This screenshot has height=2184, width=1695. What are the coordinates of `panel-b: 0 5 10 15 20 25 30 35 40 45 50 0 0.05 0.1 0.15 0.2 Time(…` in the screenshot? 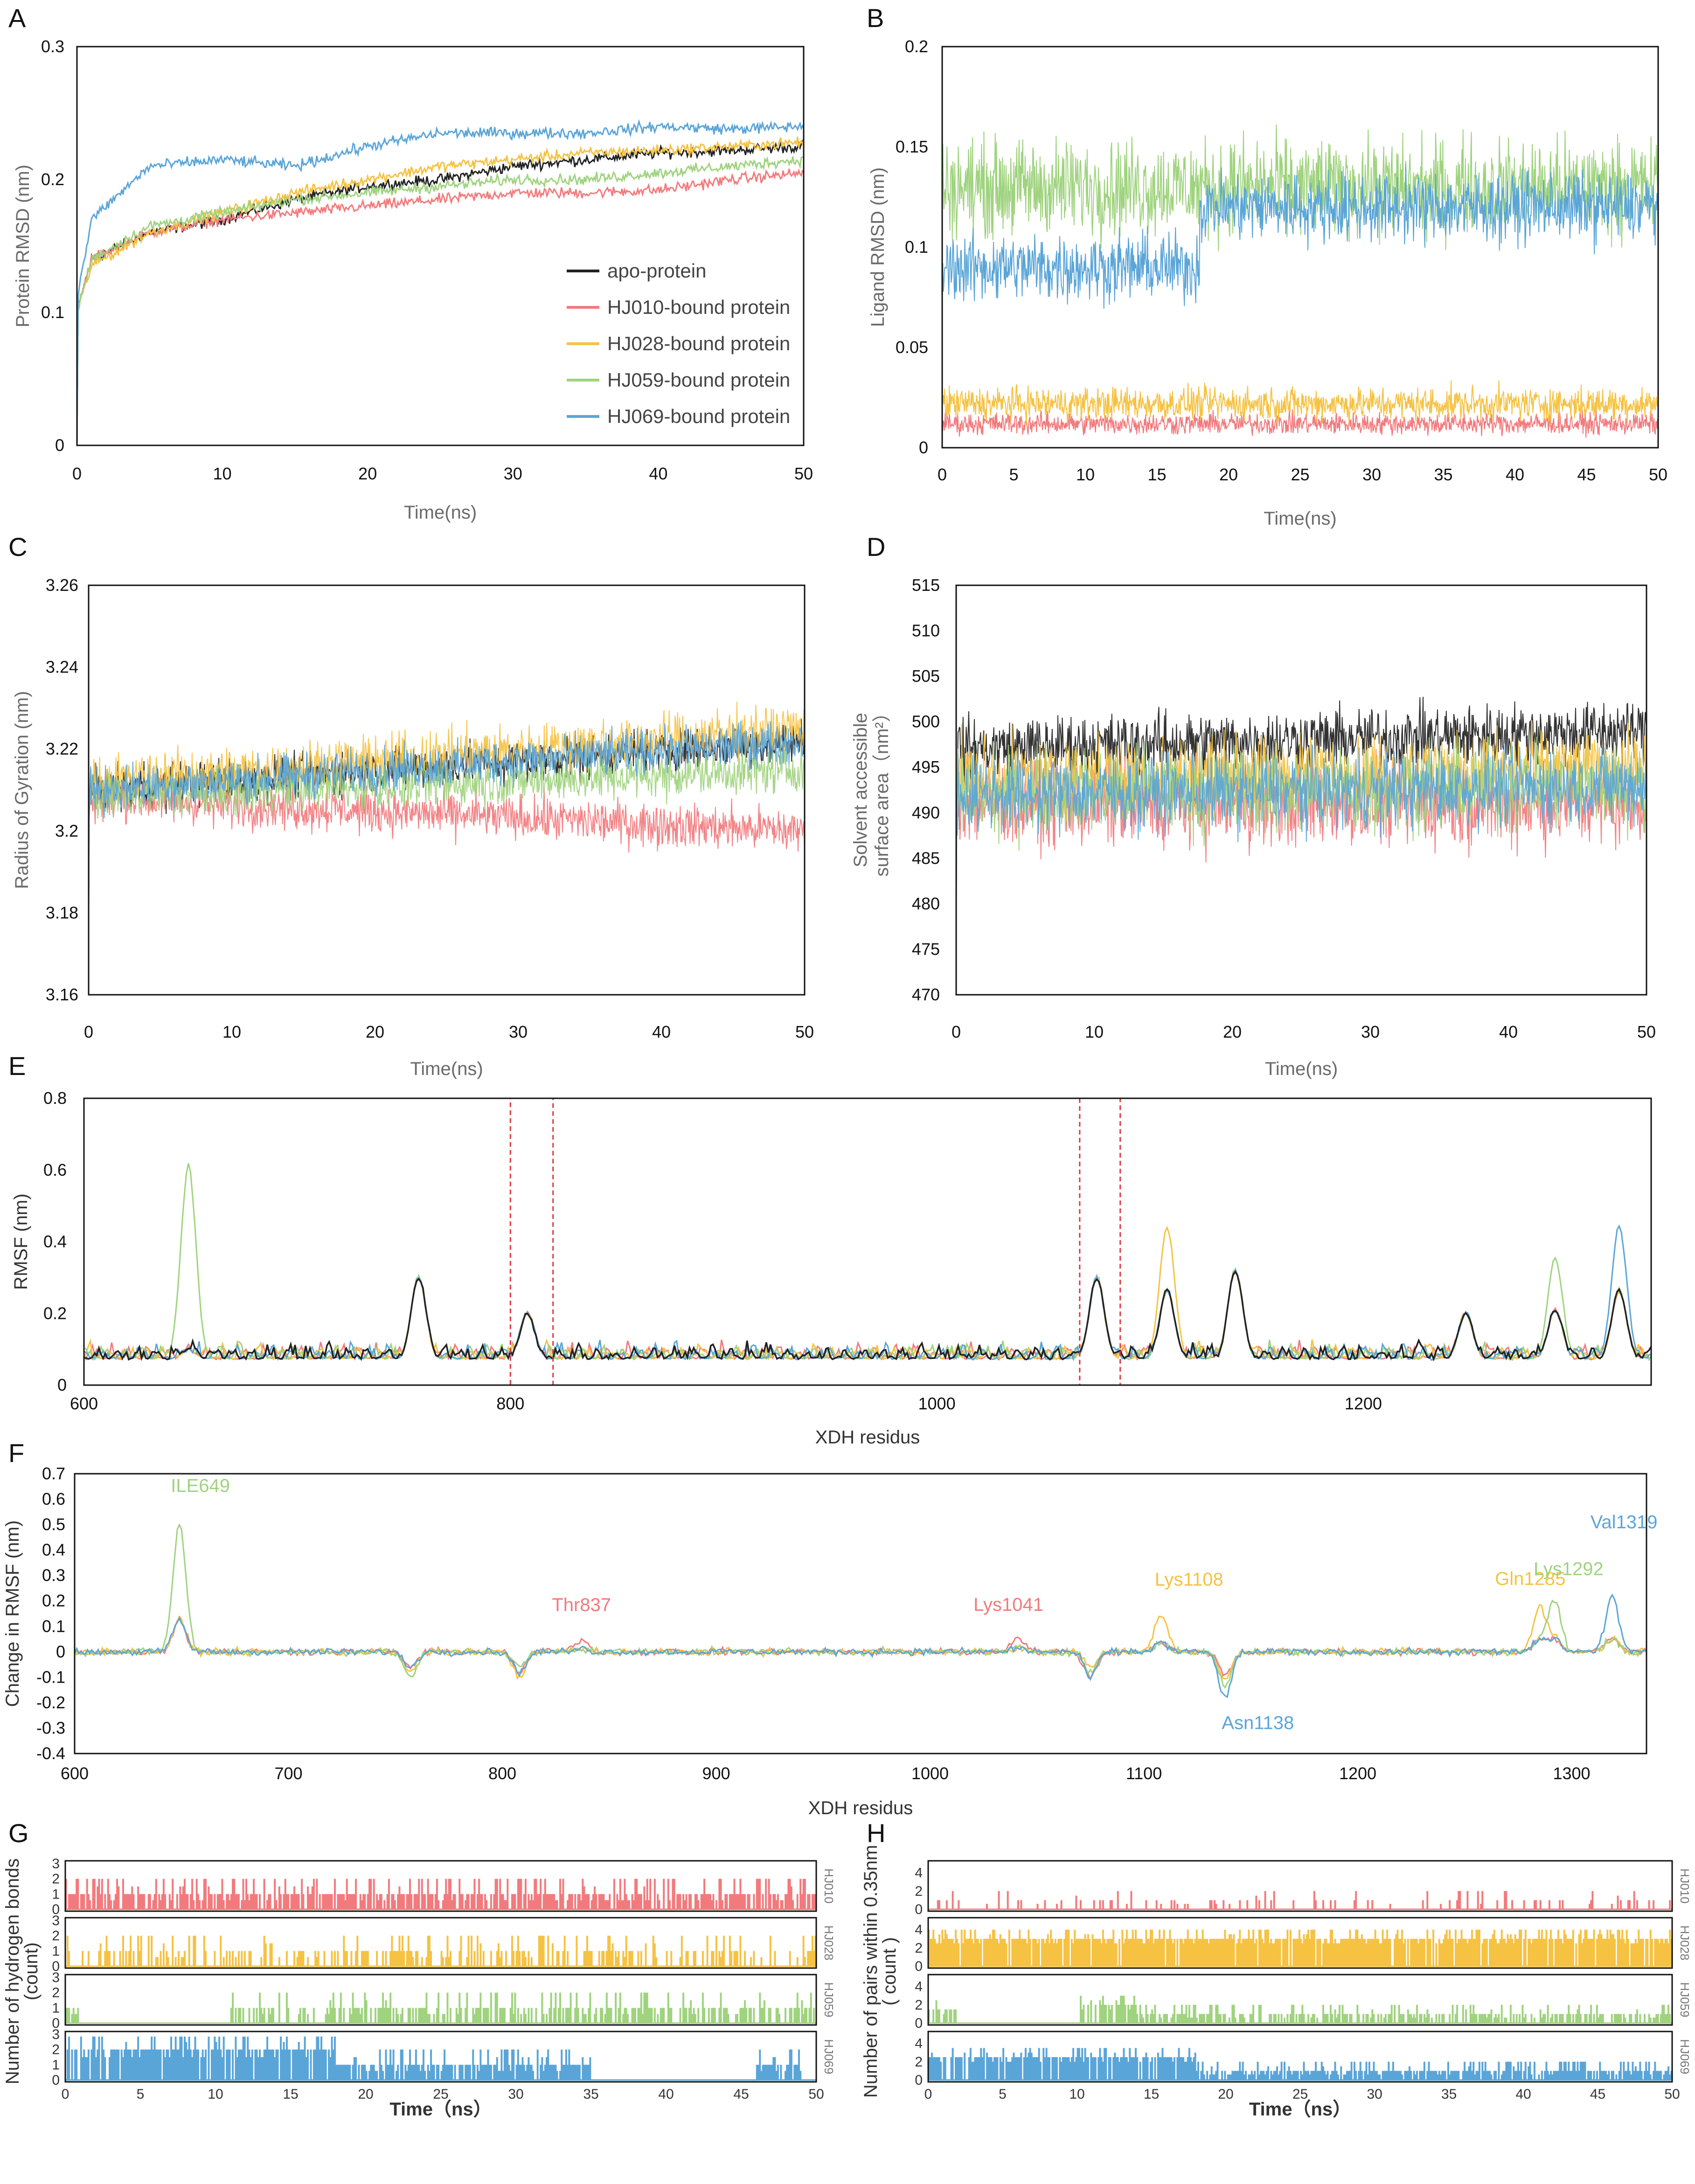 It's located at (1267, 283).